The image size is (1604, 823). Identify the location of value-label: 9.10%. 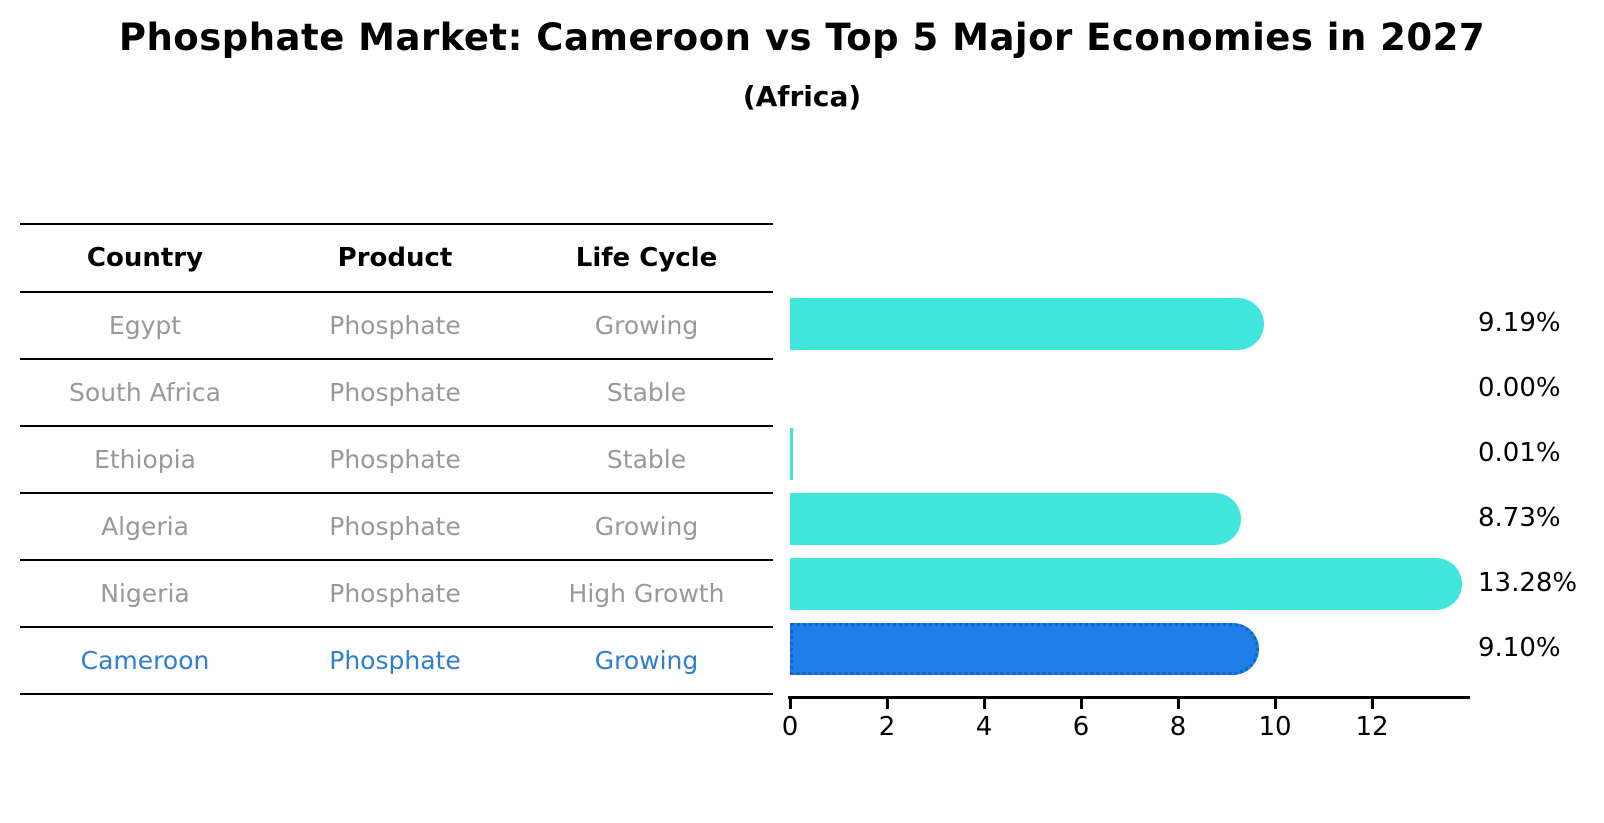
(1519, 648).